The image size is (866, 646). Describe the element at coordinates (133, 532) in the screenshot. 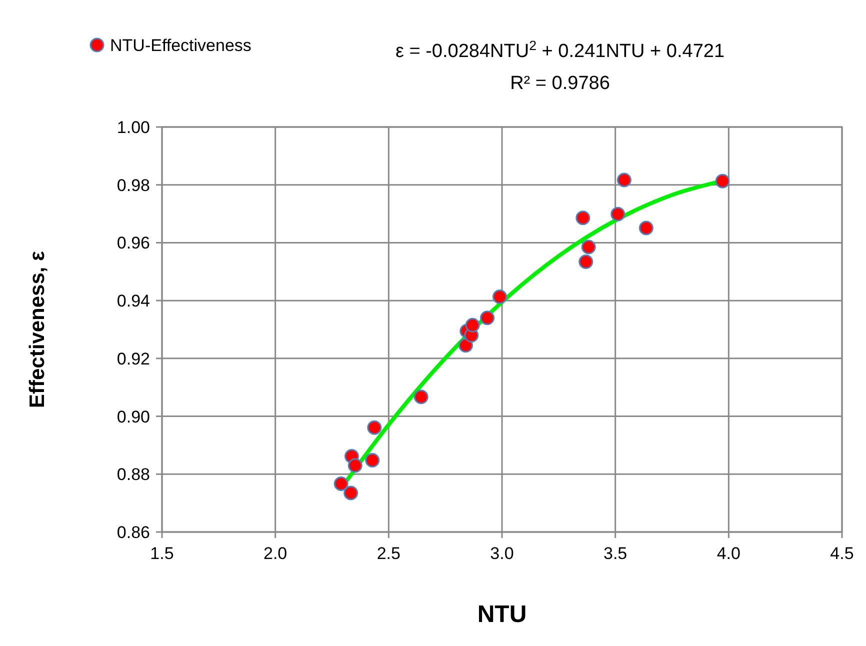

I see `y-tick-label: 0.86` at that location.